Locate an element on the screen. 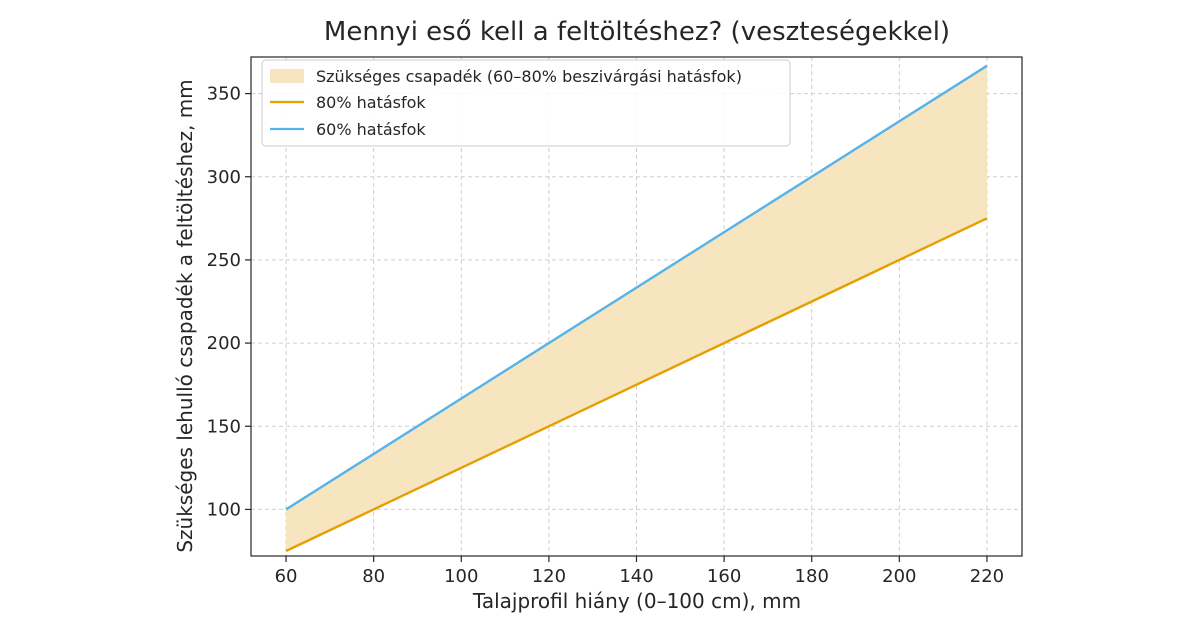 This screenshot has height=630, width=1200. y-tick-label: 200 is located at coordinates (224, 343).